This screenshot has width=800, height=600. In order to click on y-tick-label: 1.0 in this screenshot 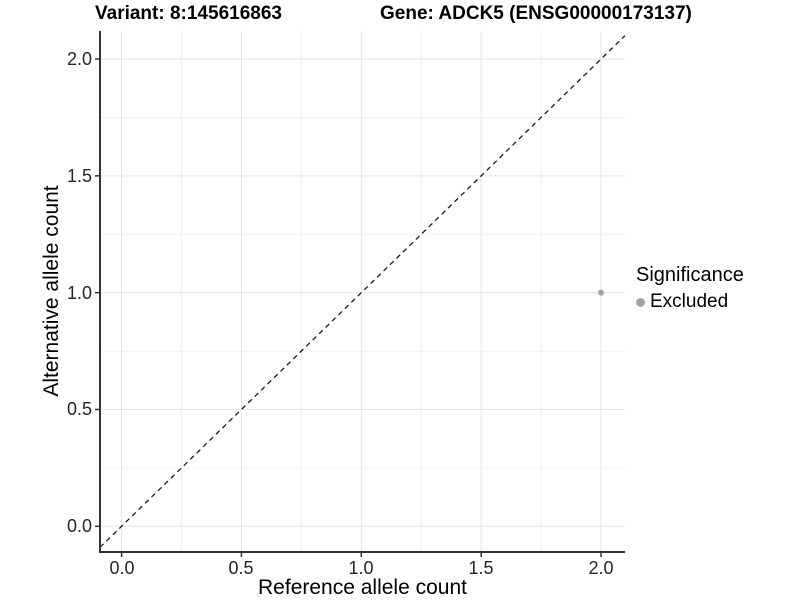, I will do `click(79, 293)`.